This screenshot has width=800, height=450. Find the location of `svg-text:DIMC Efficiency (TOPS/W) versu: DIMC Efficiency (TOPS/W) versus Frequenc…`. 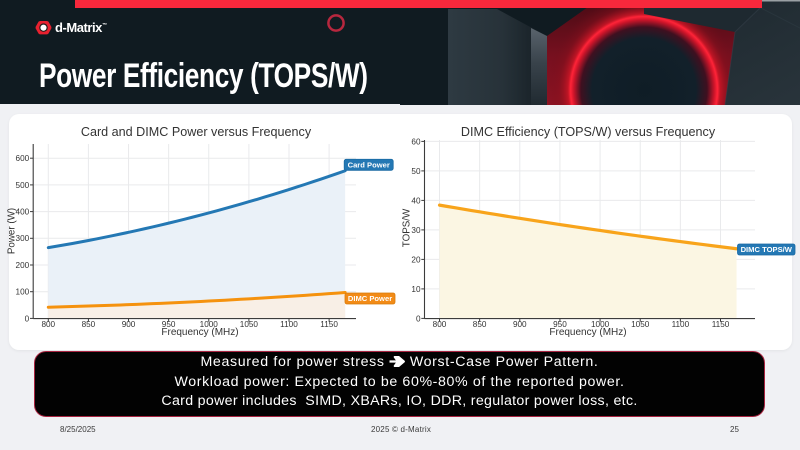

svg-text:DIMC Efficiency (TOPS/W) versu: DIMC Efficiency (TOPS/W) versus Frequenc… is located at coordinates (588, 132).